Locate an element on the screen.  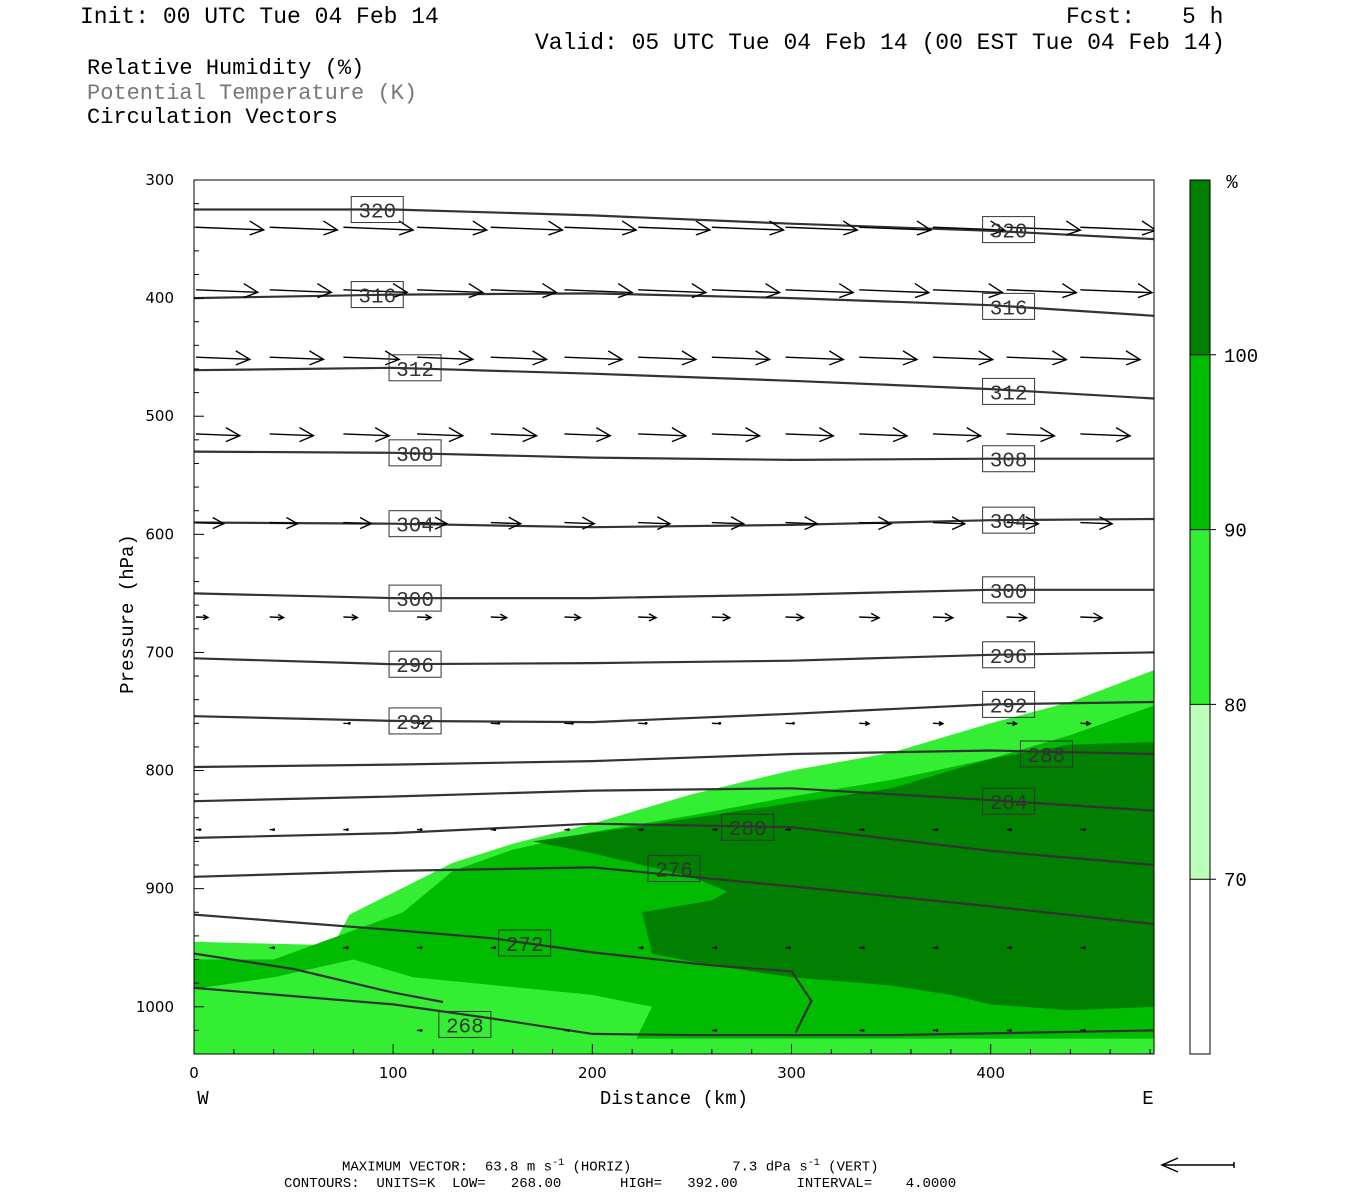
svg-text: 308 is located at coordinates (415, 456).